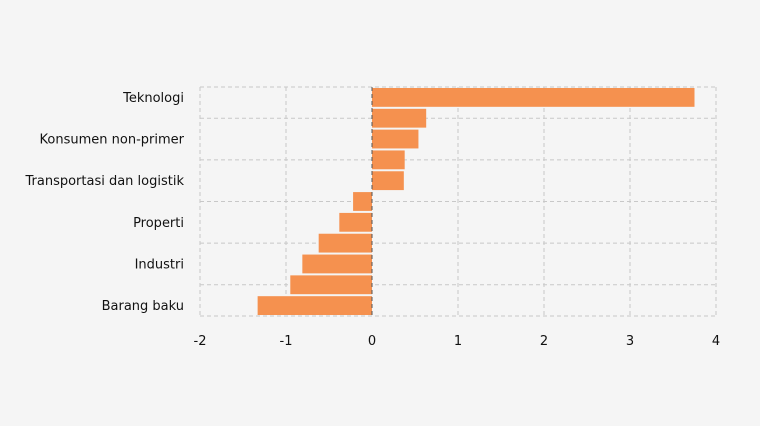  What do you see at coordinates (716, 341) in the screenshot?
I see `x-tick-label: 4` at bounding box center [716, 341].